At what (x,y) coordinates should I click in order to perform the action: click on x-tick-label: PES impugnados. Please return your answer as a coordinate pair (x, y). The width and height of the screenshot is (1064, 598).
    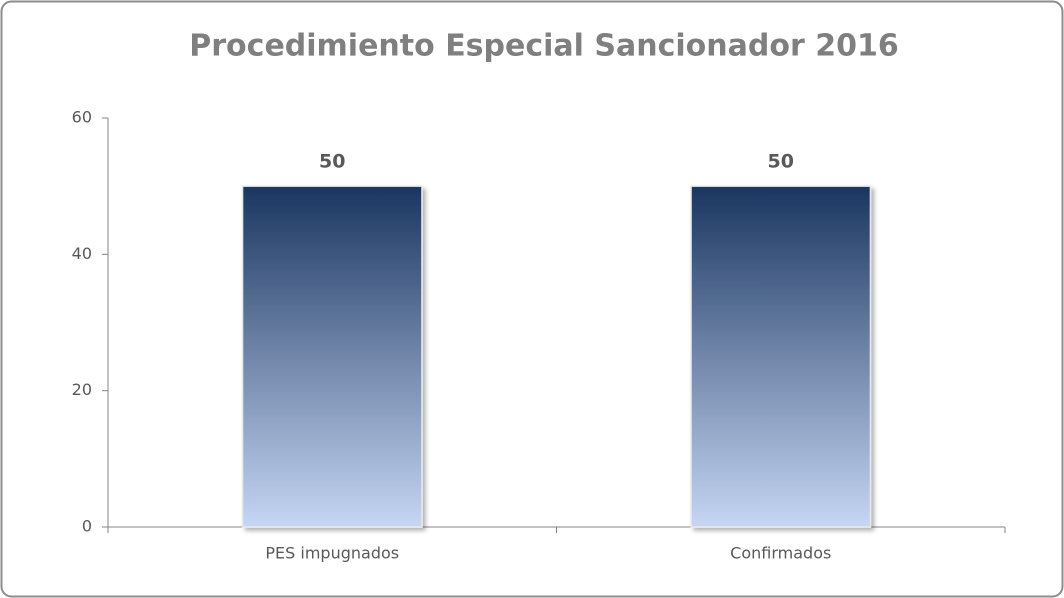
    Looking at the image, I should click on (332, 553).